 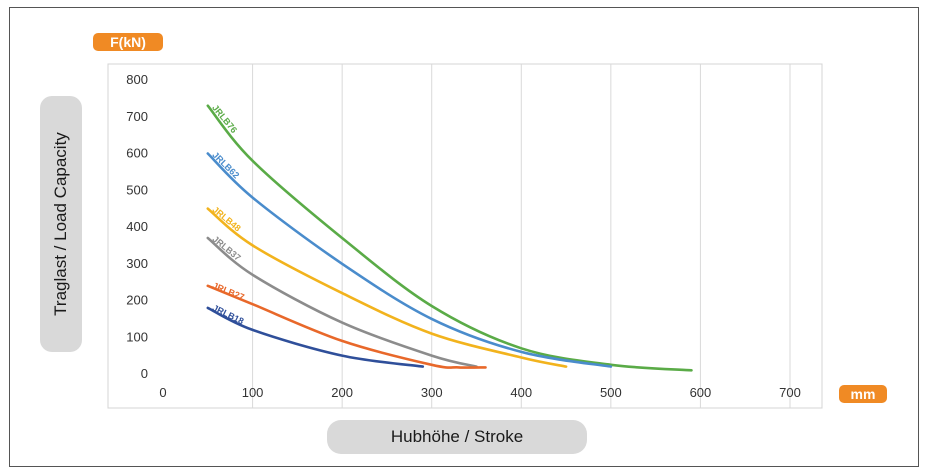 What do you see at coordinates (137, 226) in the screenshot?
I see `y-tick-label-4: 400` at bounding box center [137, 226].